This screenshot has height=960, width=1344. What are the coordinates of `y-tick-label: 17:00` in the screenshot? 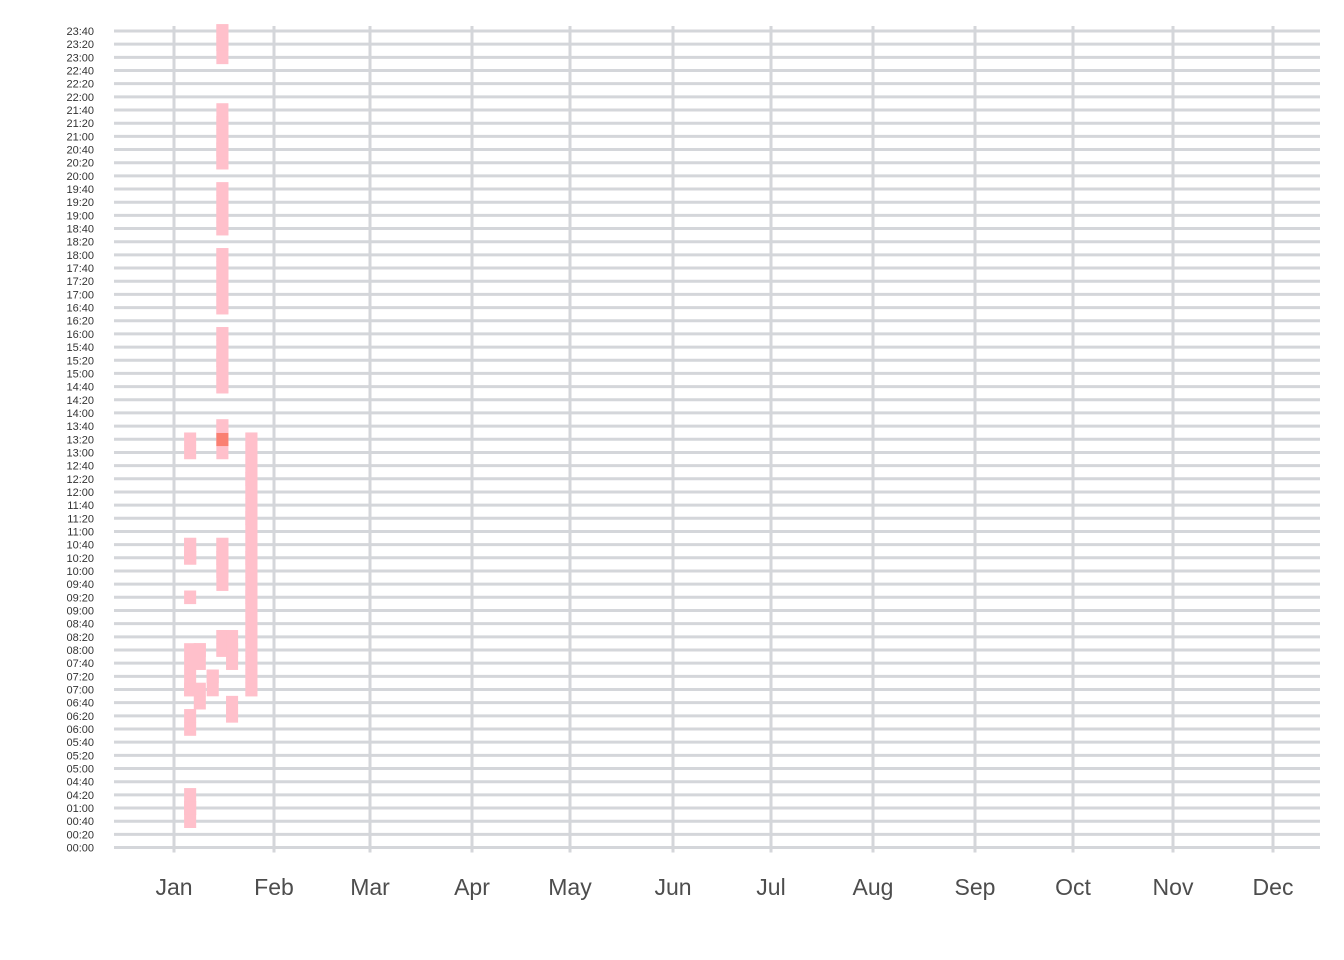 It's located at (80, 295).